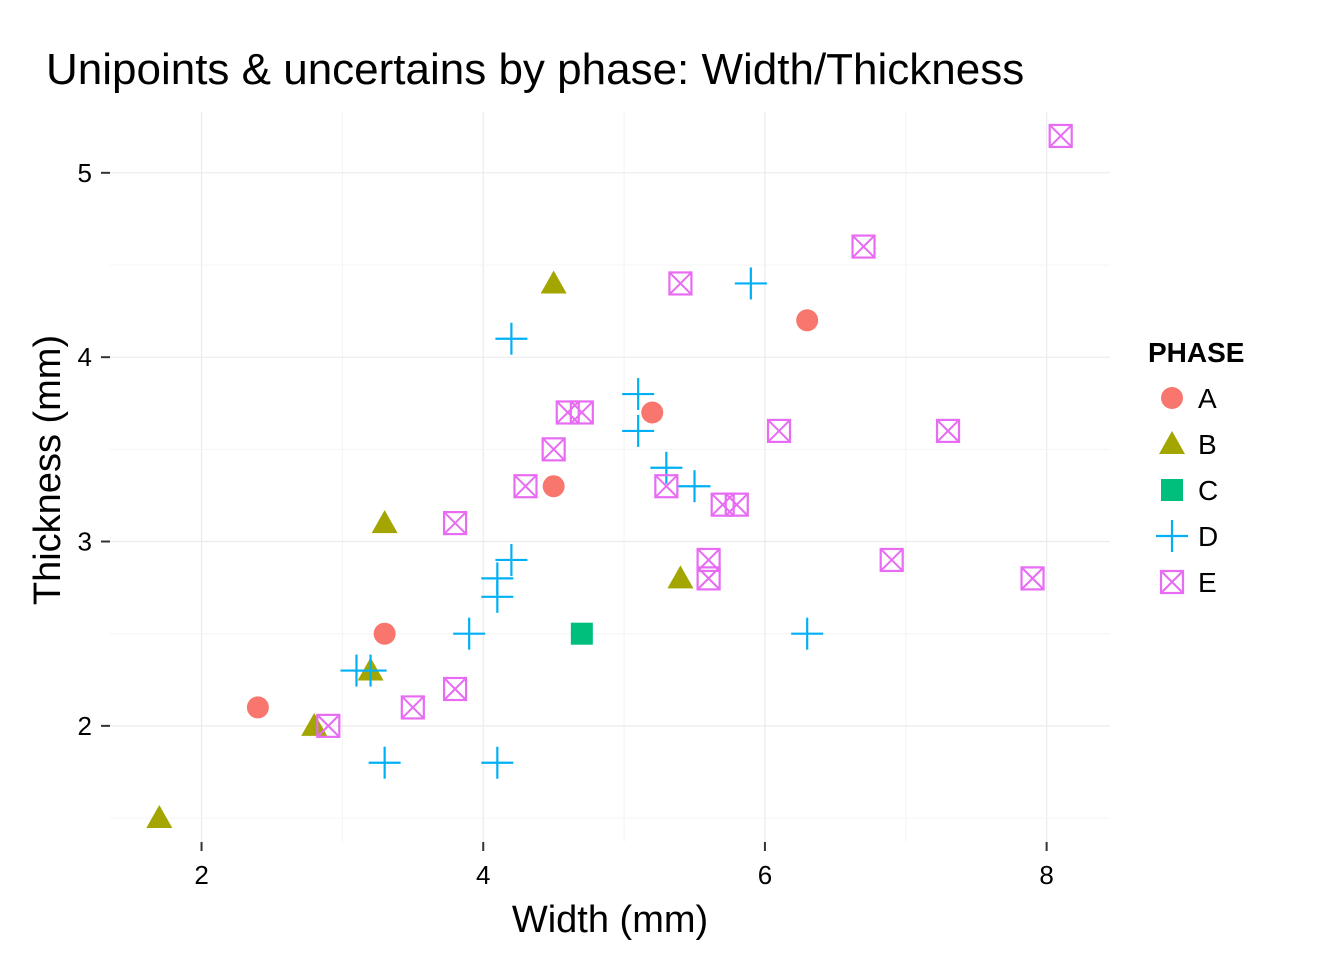 This screenshot has height=960, width=1344. I want to click on x-tick-label: 8, so click(1046, 875).